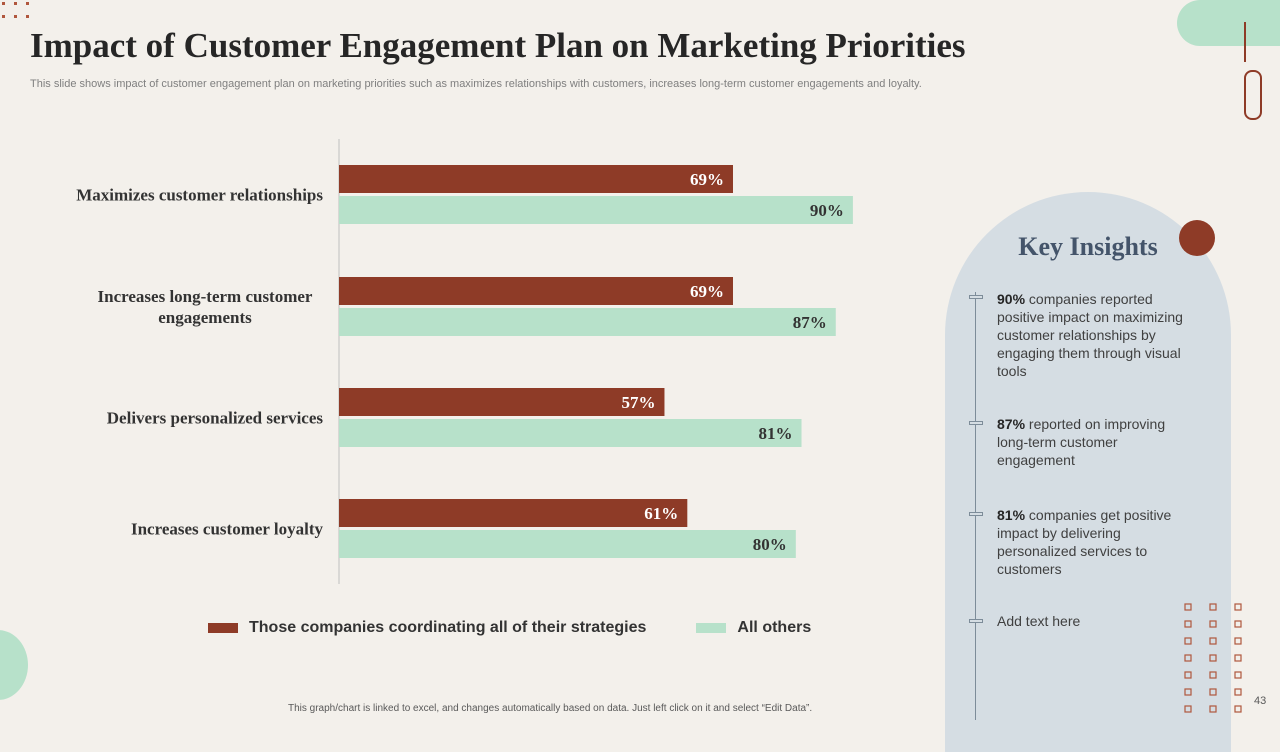 This screenshot has width=1280, height=752. What do you see at coordinates (770, 544) in the screenshot?
I see `bar-value-label: 80%` at bounding box center [770, 544].